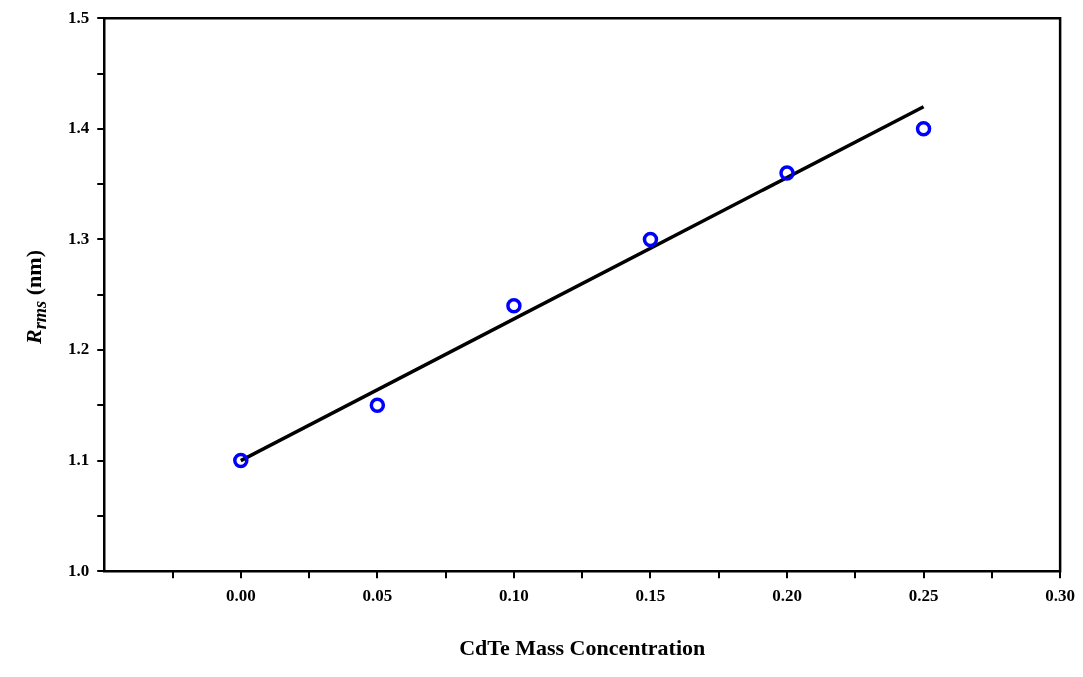 This screenshot has width=1083, height=677. What do you see at coordinates (79, 17) in the screenshot?
I see `y-tick-label: 1.5` at bounding box center [79, 17].